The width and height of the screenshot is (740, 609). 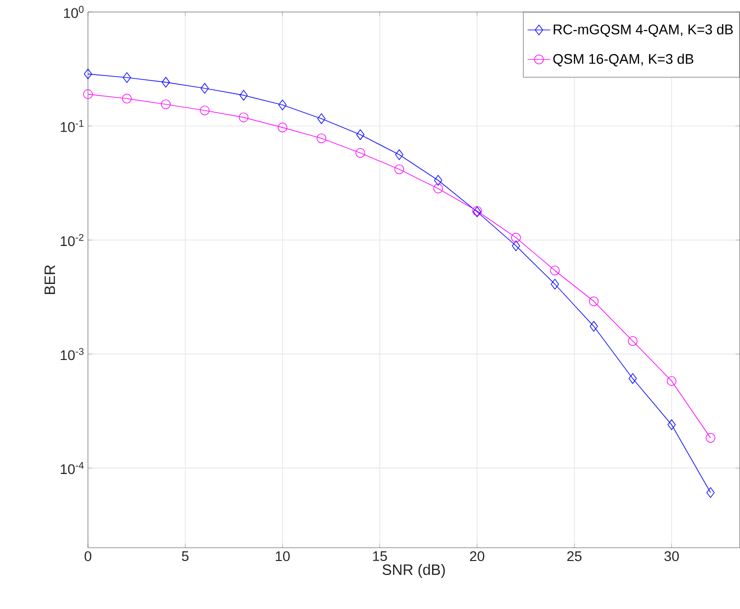 What do you see at coordinates (185, 556) in the screenshot?
I see `x-tick-label: 5` at bounding box center [185, 556].